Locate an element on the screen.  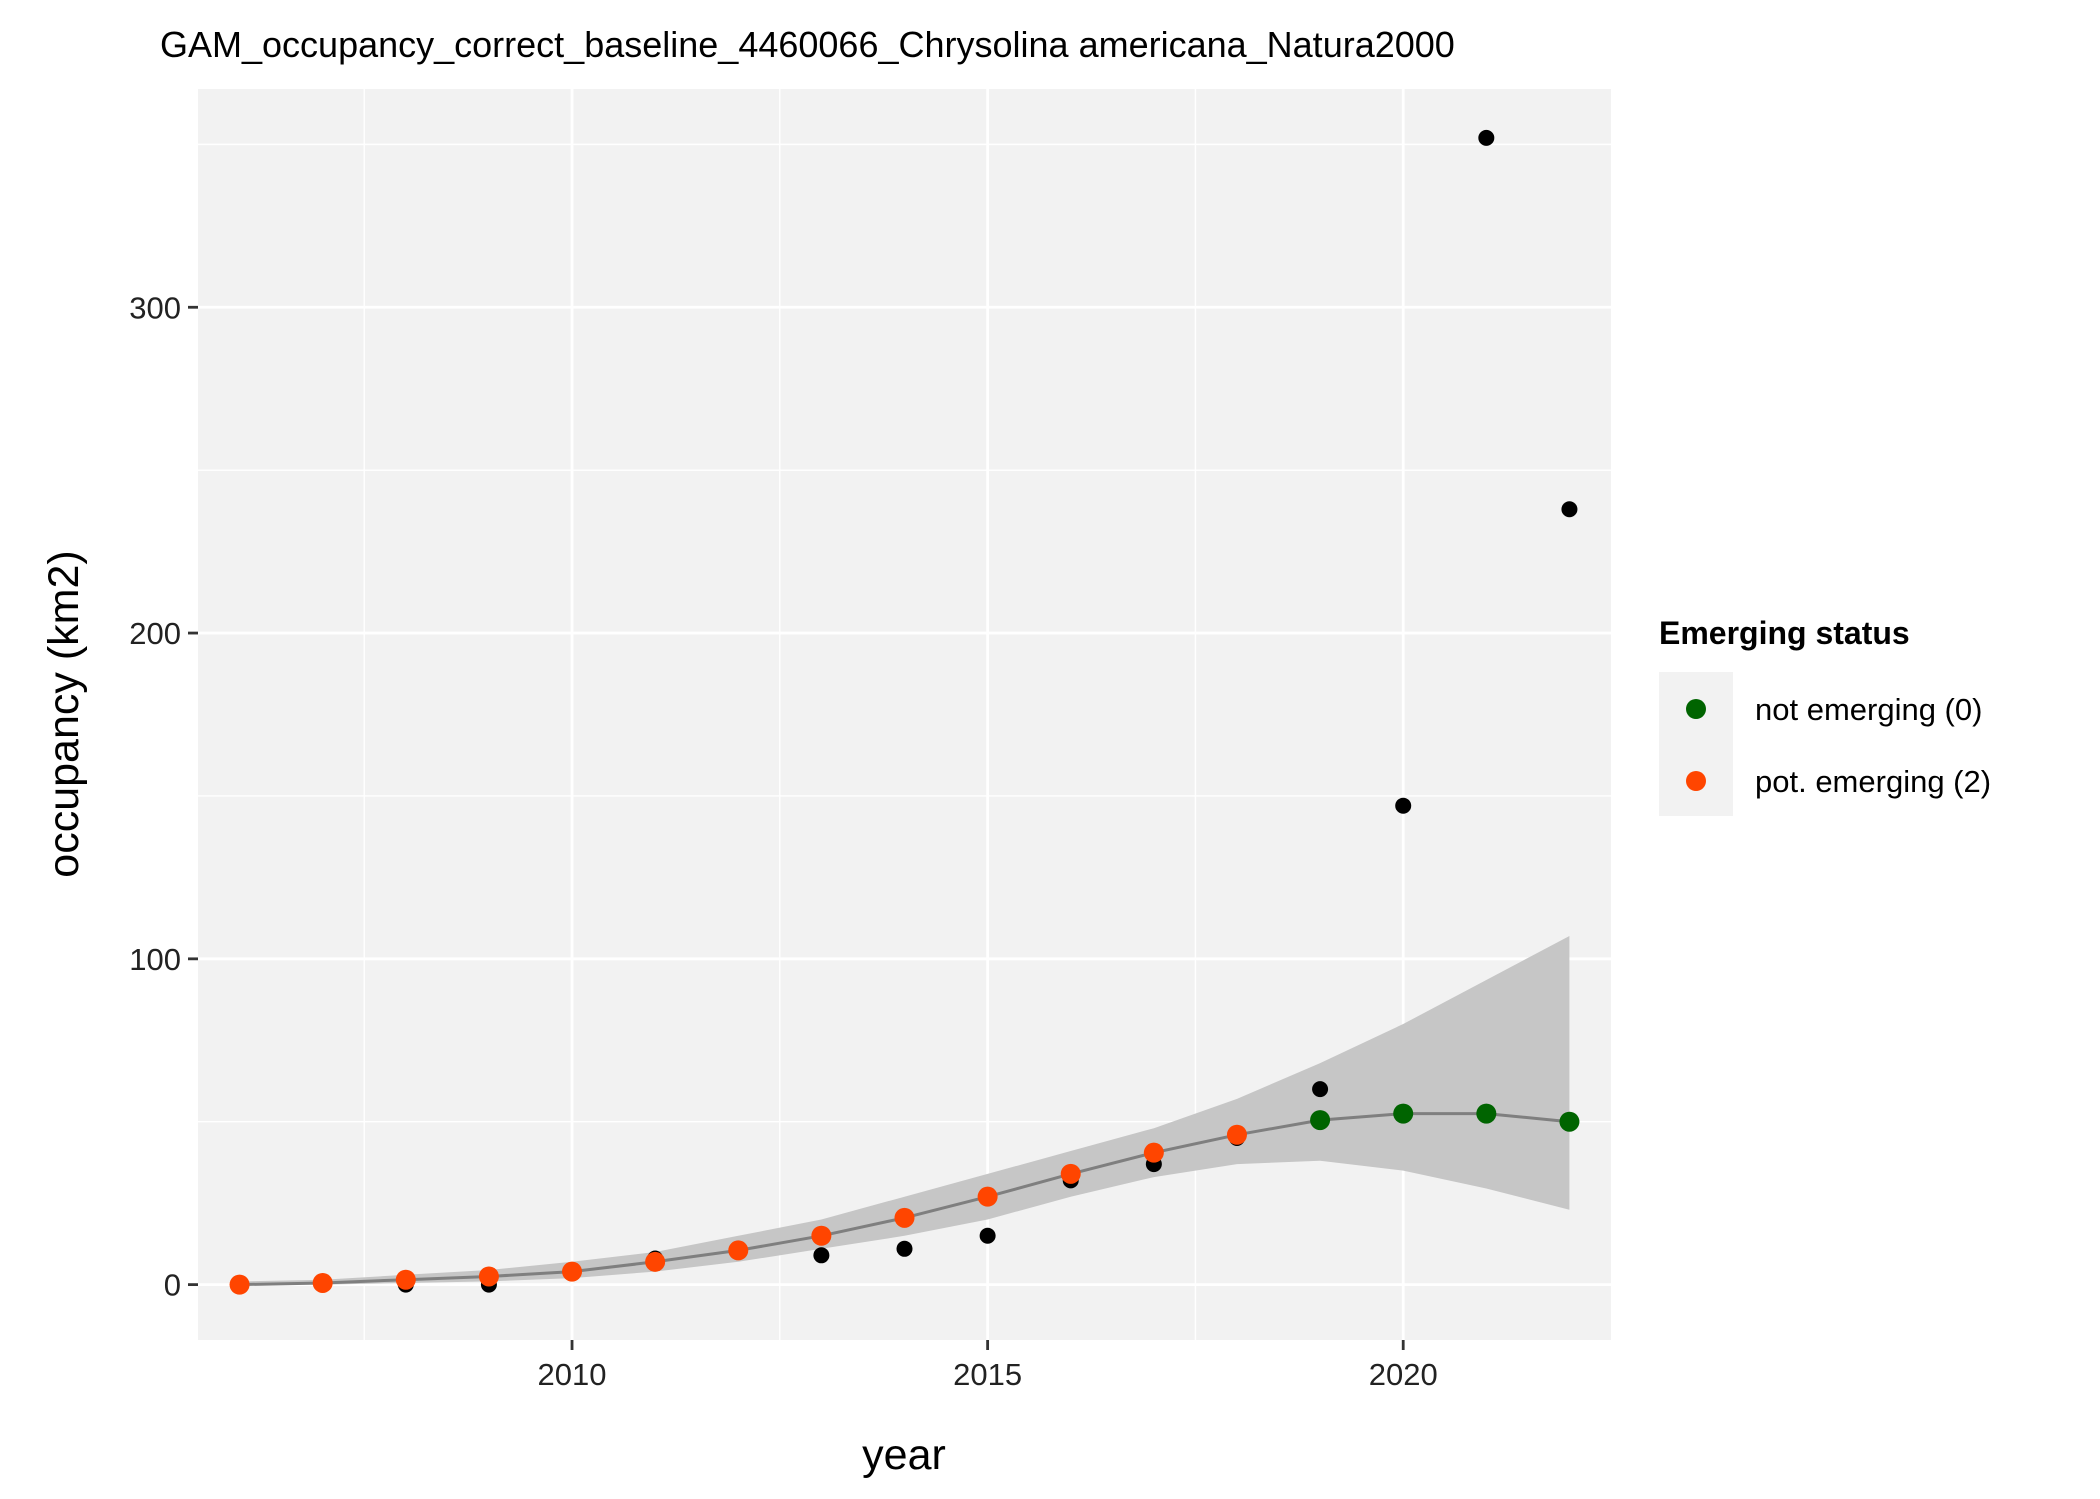
y-tick-label: 300 is located at coordinates (155, 307).